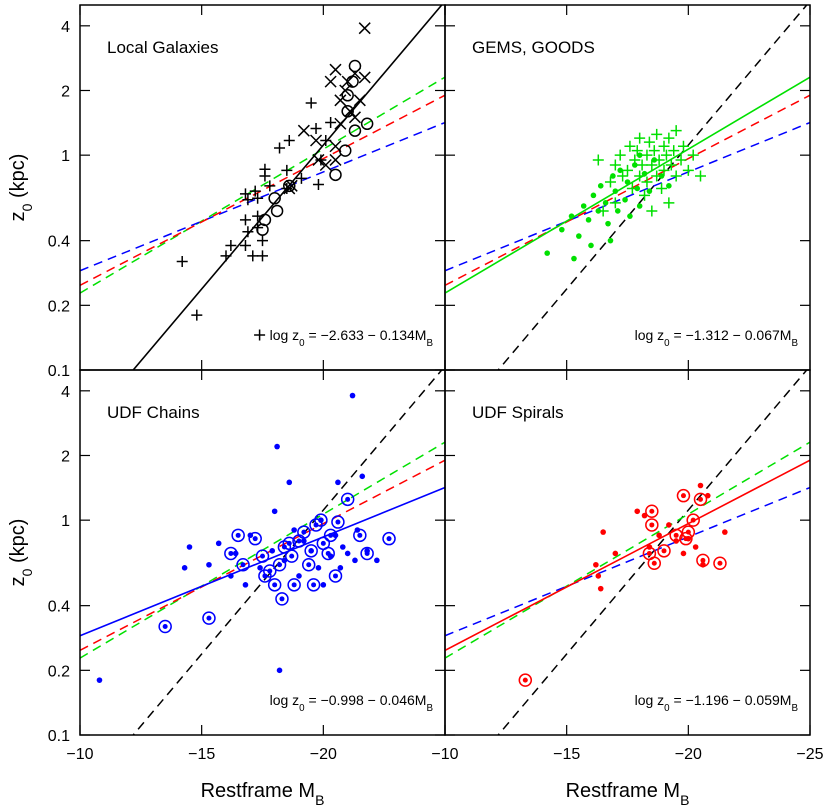 The image size is (830, 812). Describe the element at coordinates (302, 343) in the screenshot. I see `fit-equation-part: 0` at that location.